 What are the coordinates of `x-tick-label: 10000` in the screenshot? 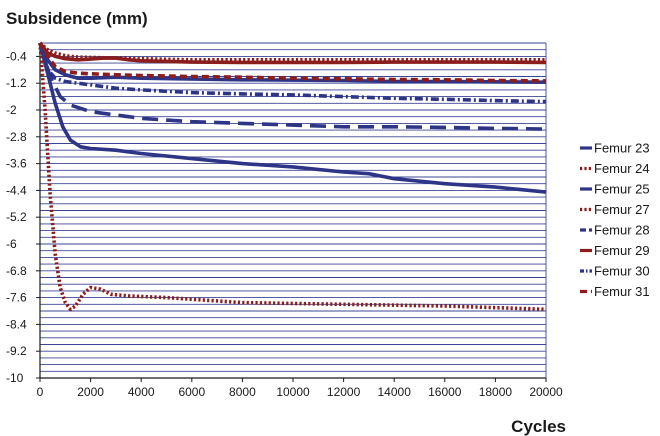 It's located at (293, 392).